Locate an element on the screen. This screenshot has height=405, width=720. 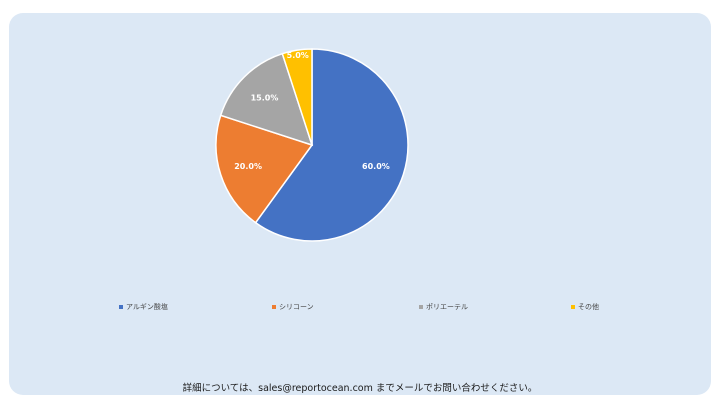
slice-data-label: 5.0% is located at coordinates (298, 55).